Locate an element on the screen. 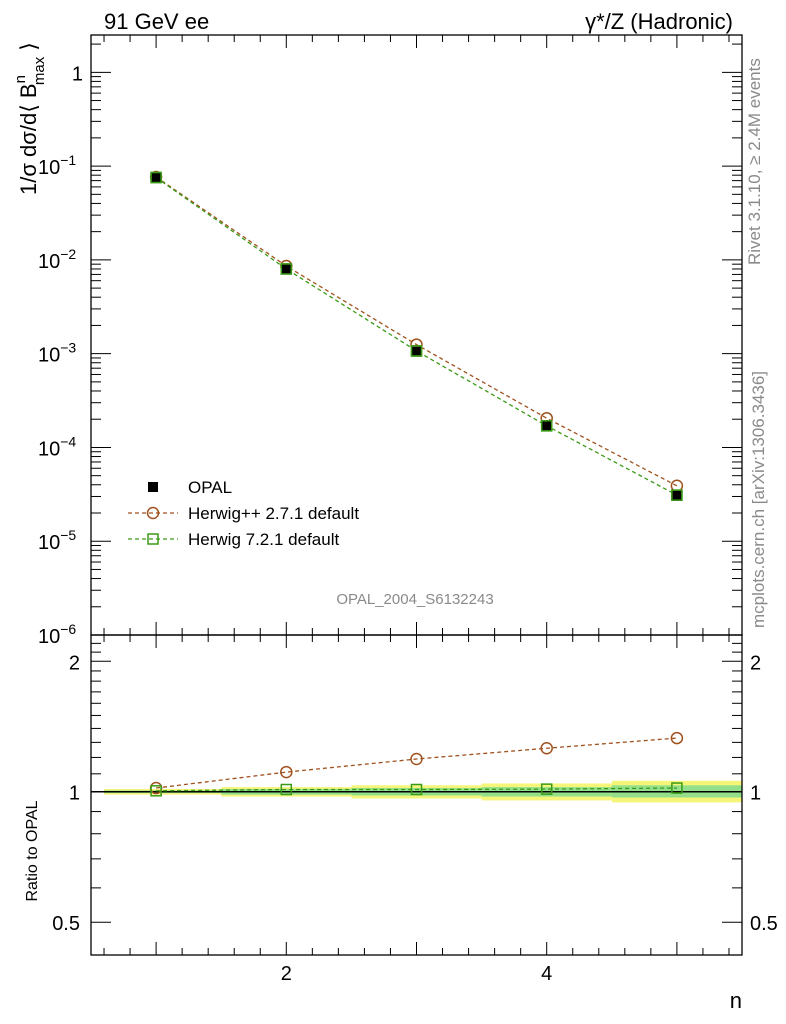 Image resolution: width=786 pixels, height=1024 pixels. rivet-version-label: Rivet 3.1.10, ≥ 2.4M events is located at coordinates (754, 161).